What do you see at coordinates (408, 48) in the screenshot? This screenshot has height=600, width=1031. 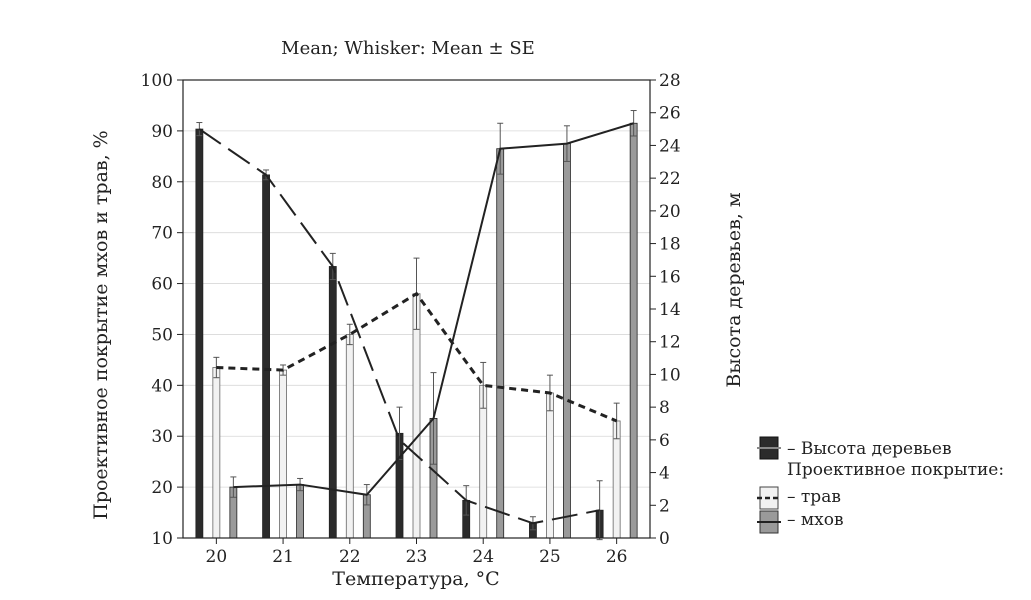 I see `chart-title: Mean; Whisker: Mean ± SE` at bounding box center [408, 48].